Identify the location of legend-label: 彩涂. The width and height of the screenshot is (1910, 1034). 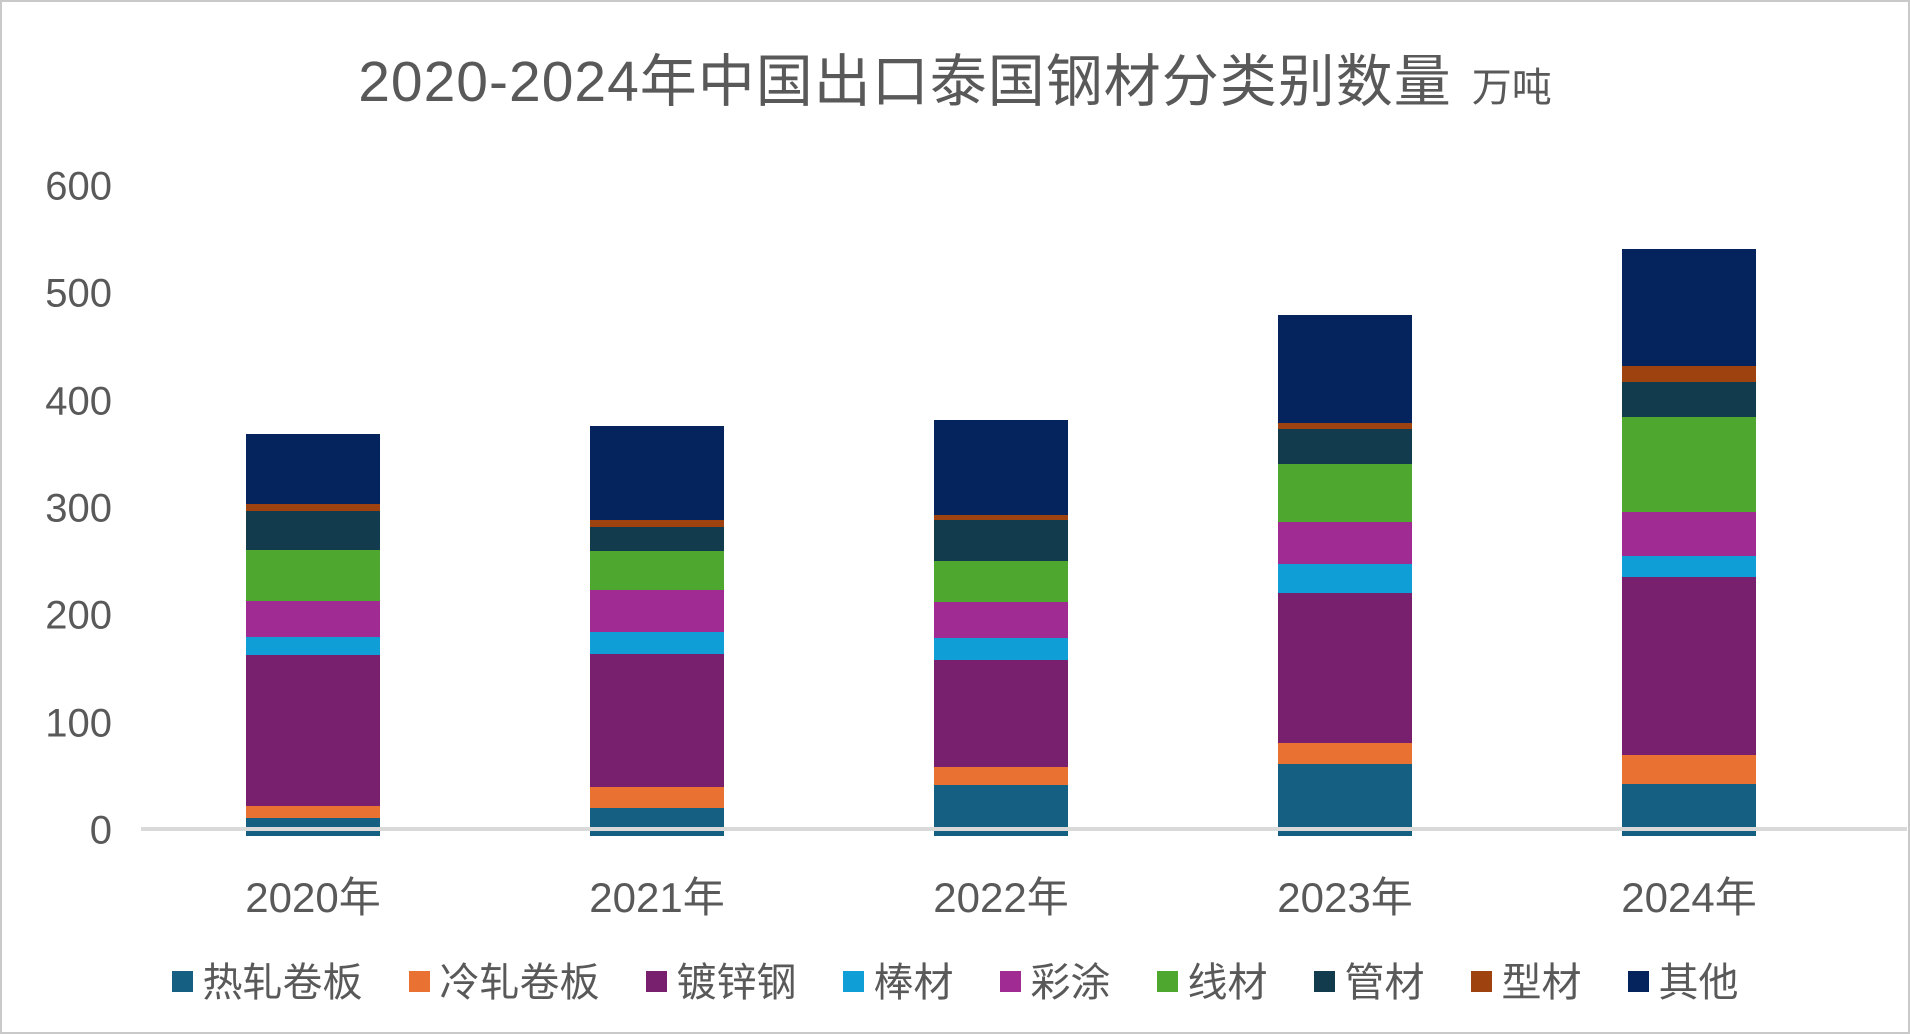
(1070, 983).